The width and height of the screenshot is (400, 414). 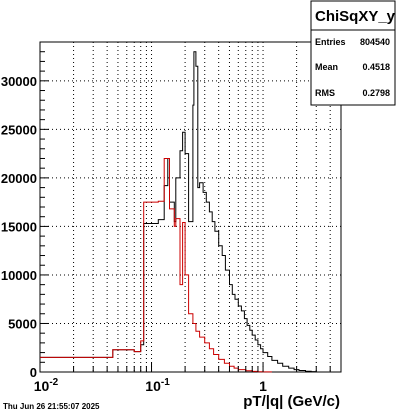 What do you see at coordinates (326, 67) in the screenshot?
I see `stats-mean-label: Mean` at bounding box center [326, 67].